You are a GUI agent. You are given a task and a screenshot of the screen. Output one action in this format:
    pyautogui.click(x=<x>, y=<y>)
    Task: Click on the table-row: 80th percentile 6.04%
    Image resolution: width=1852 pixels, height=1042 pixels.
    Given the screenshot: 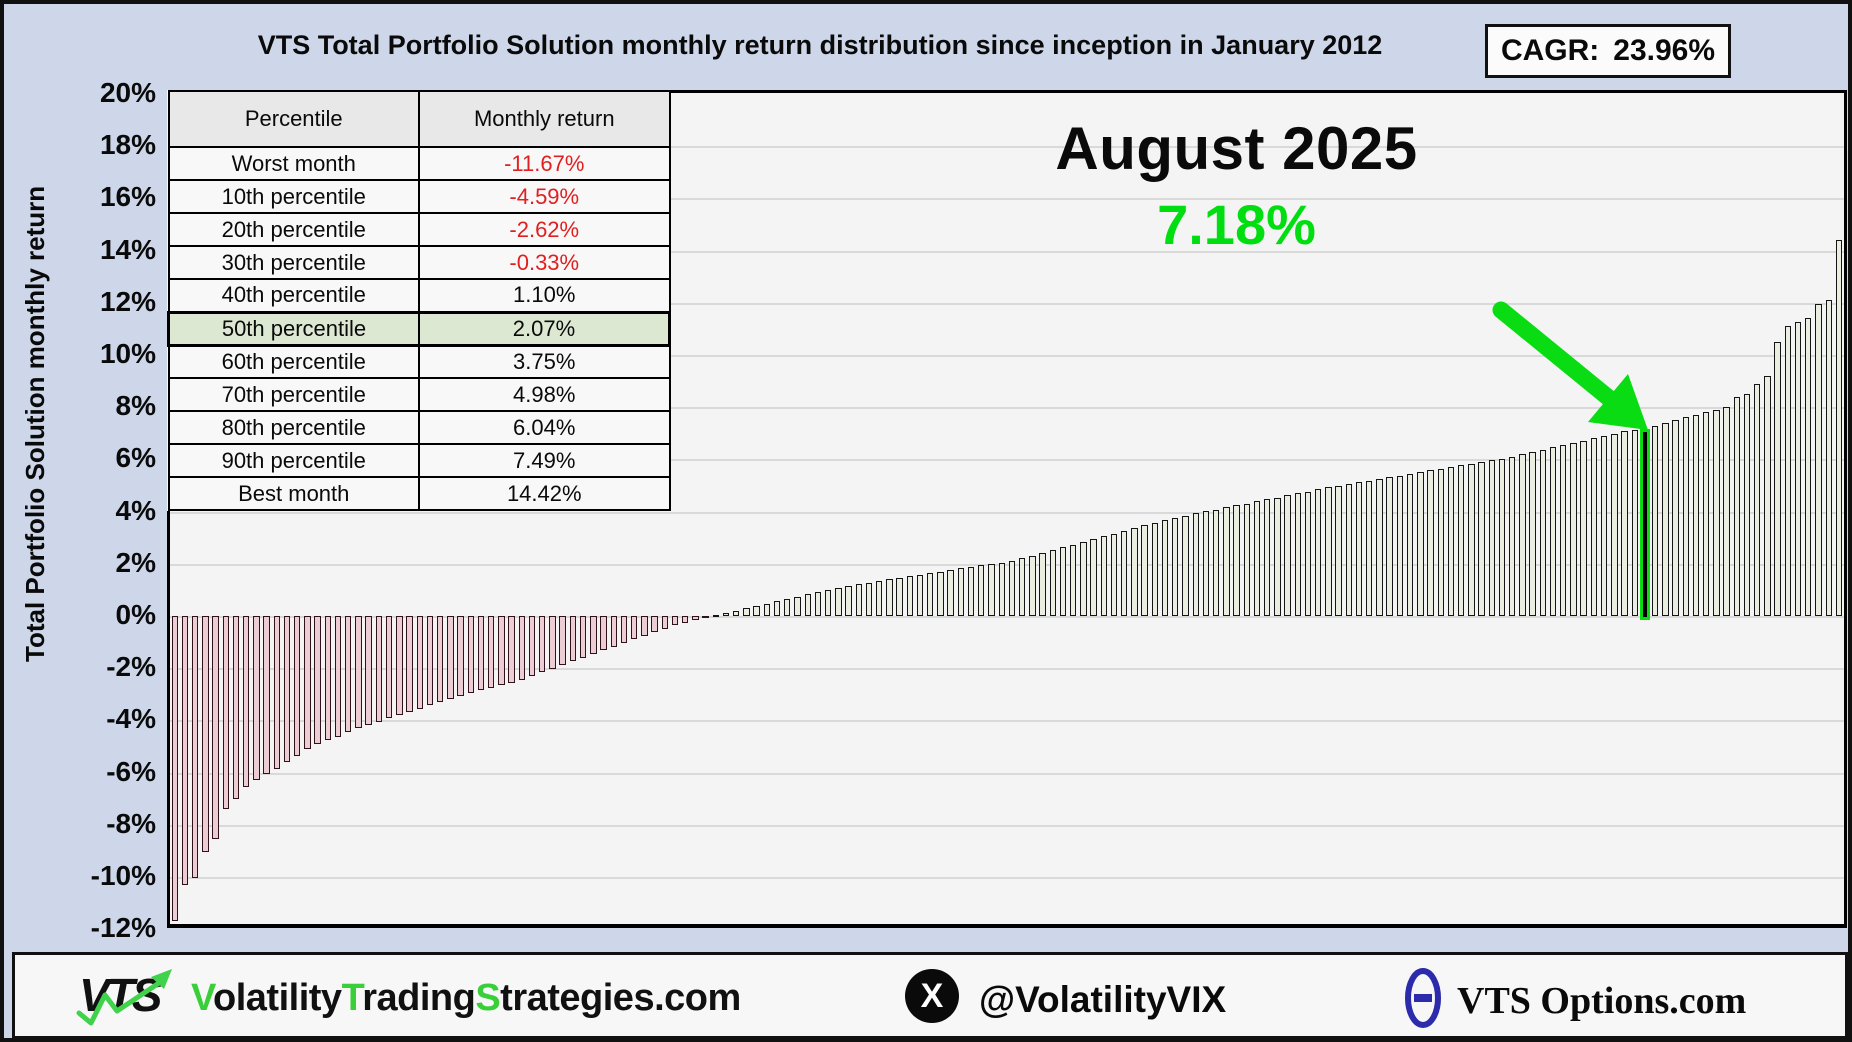 What is the action you would take?
    pyautogui.click(x=419, y=427)
    